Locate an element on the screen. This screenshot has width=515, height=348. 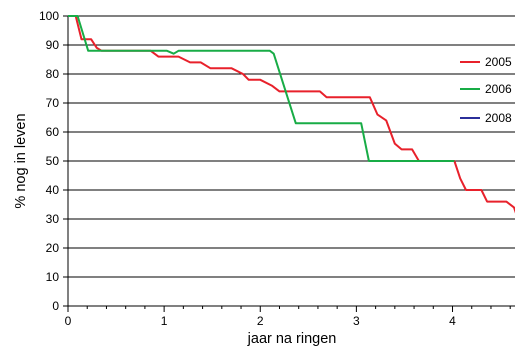
y-tick-label: 30 is located at coordinates (53, 219).